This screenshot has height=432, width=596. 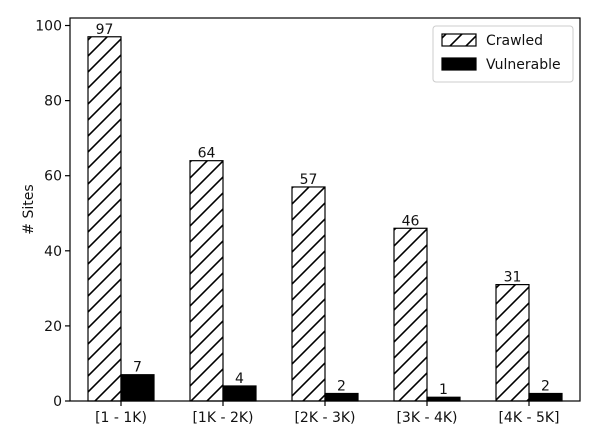 I want to click on bar-label-vulnerable-0: 7, so click(x=137, y=368).